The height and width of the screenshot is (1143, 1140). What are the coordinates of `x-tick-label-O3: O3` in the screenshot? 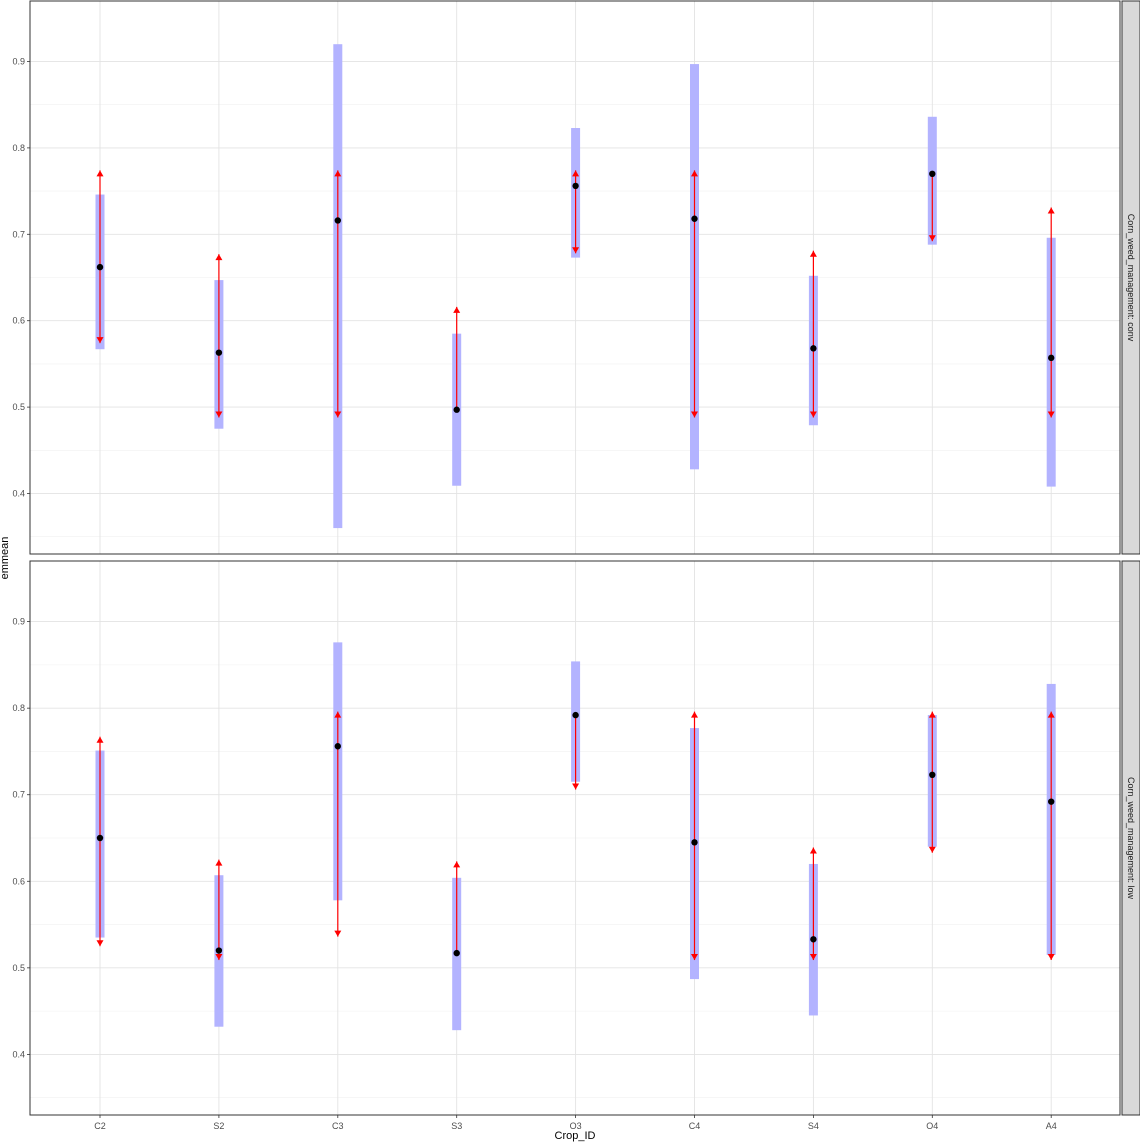 It's located at (576, 1126).